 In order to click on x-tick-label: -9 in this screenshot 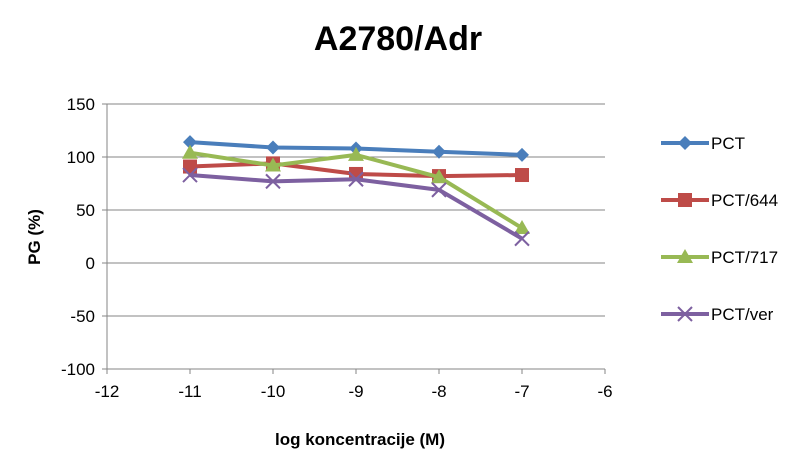, I will do `click(355, 391)`.